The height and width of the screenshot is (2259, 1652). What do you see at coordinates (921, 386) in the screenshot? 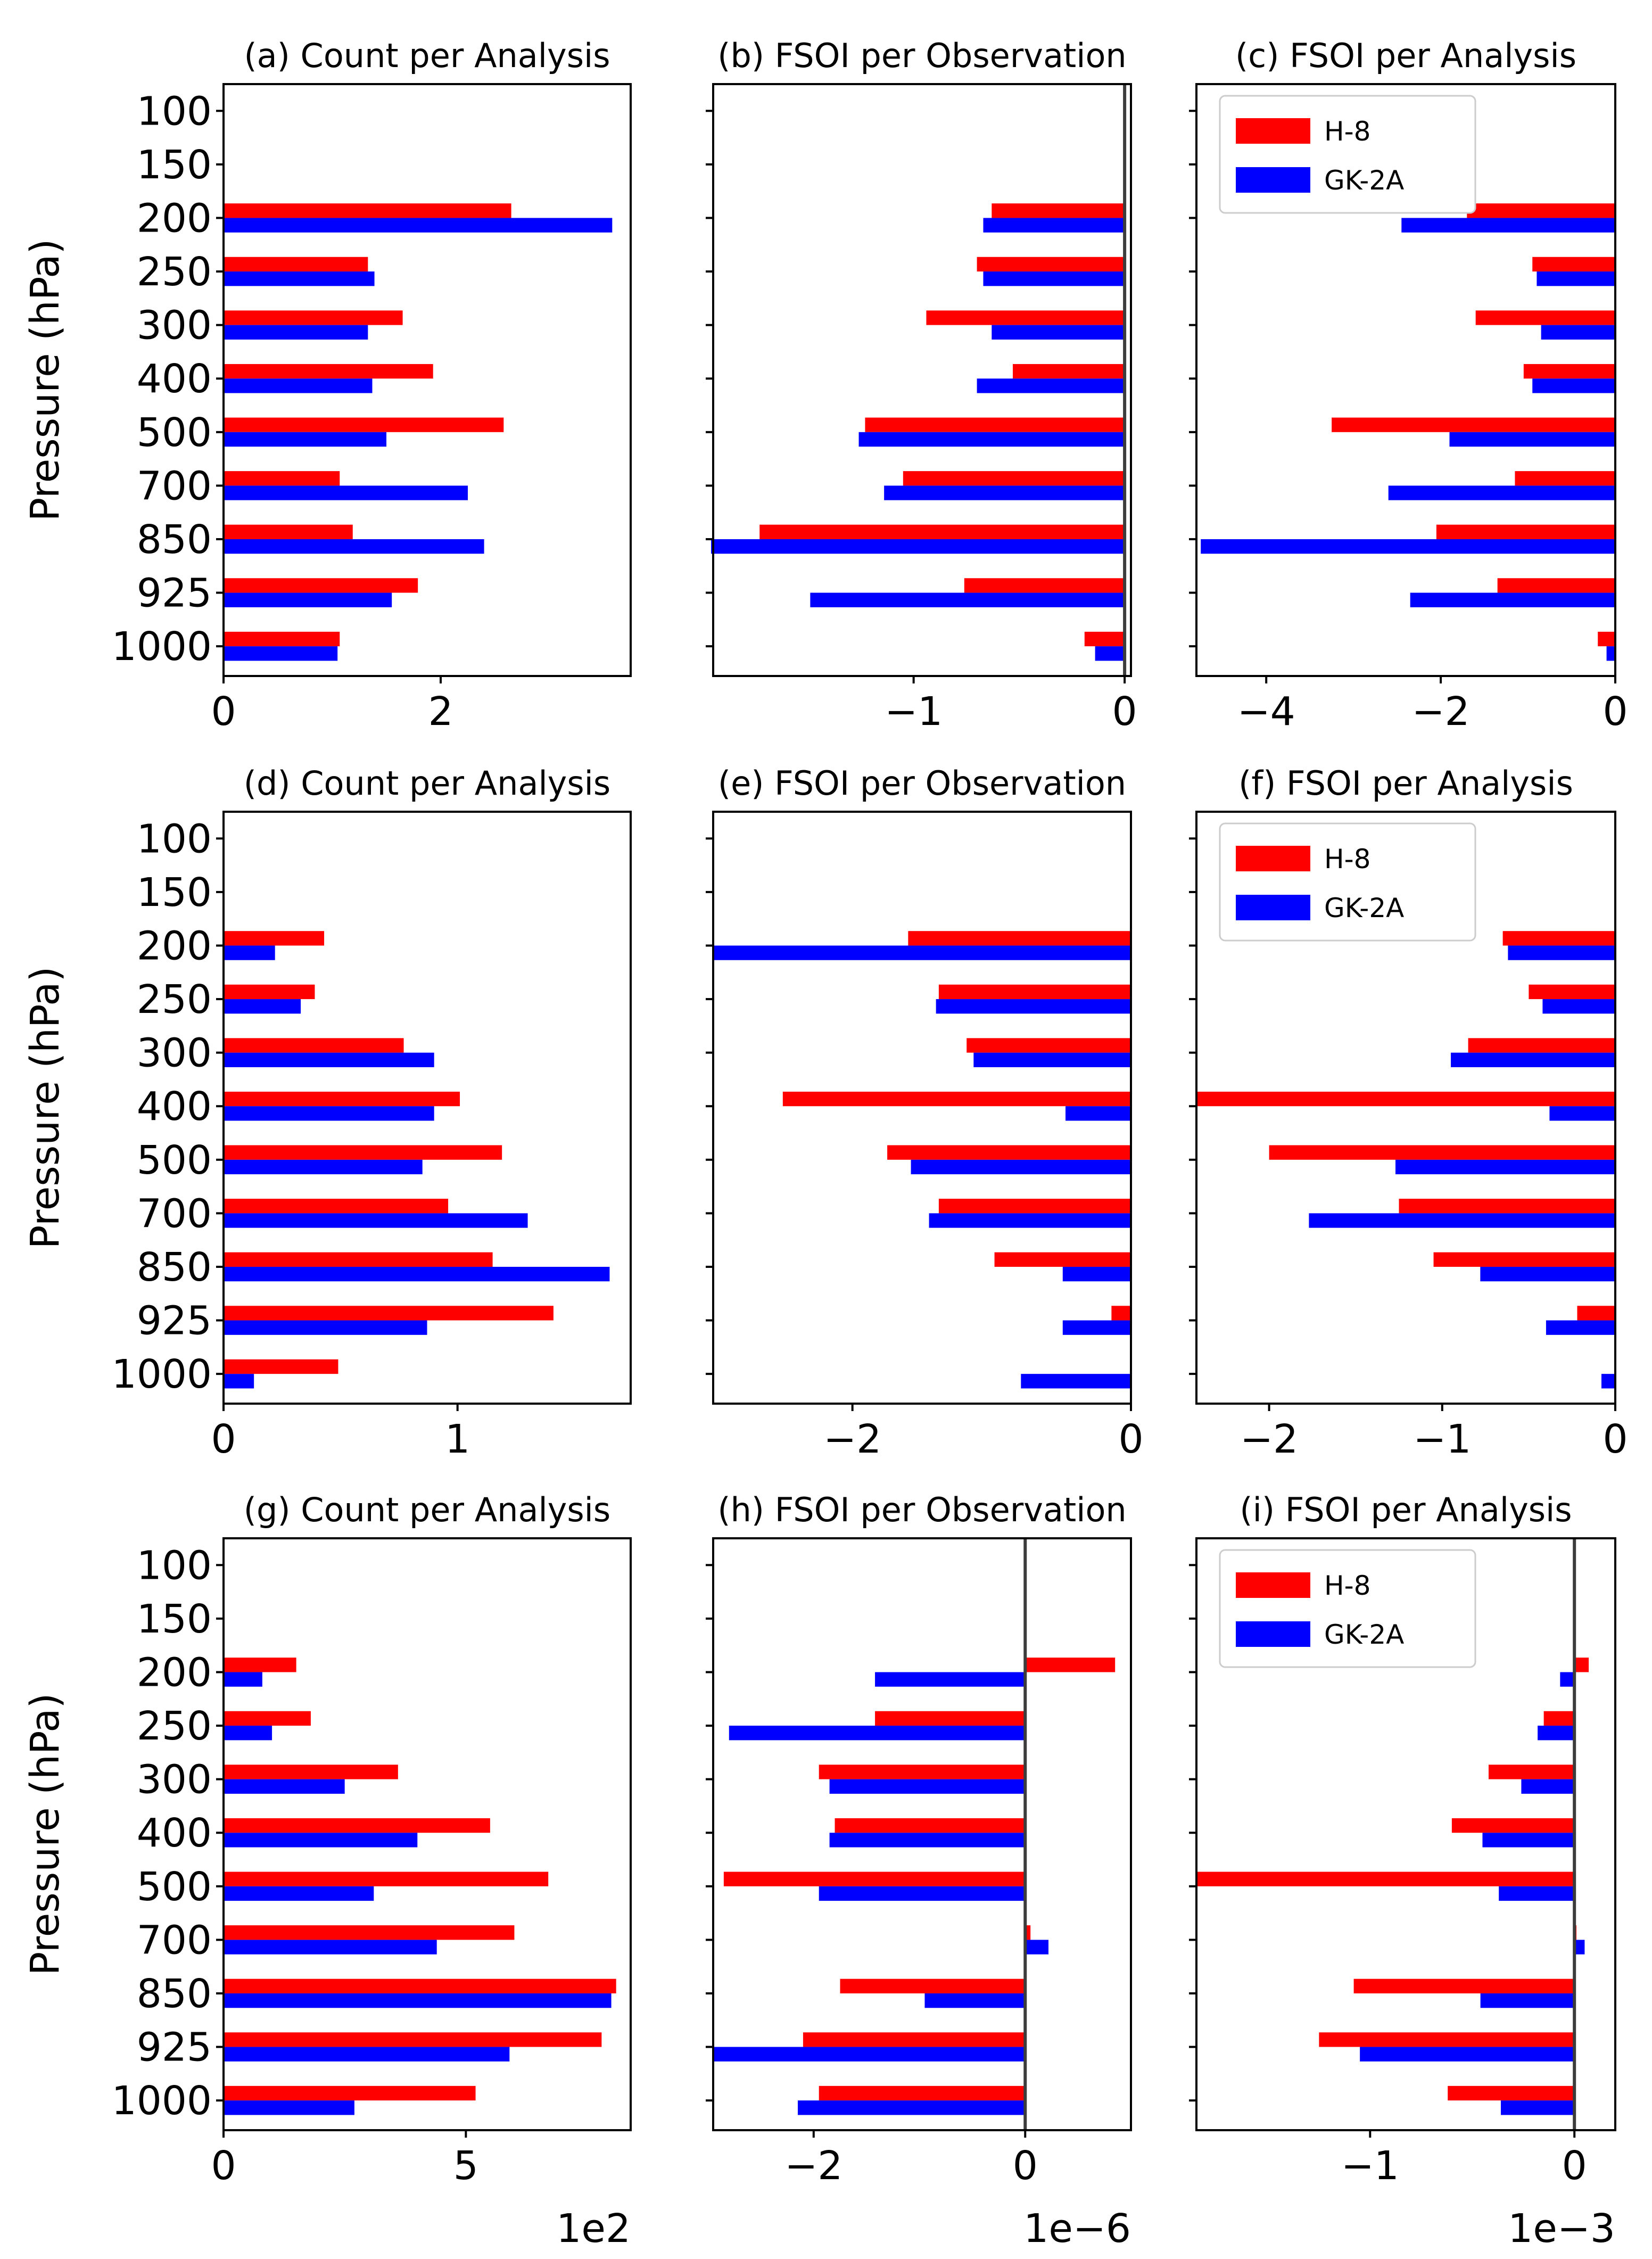
I see `panel-b: −1 0 (b) FSOI per Observation` at bounding box center [921, 386].